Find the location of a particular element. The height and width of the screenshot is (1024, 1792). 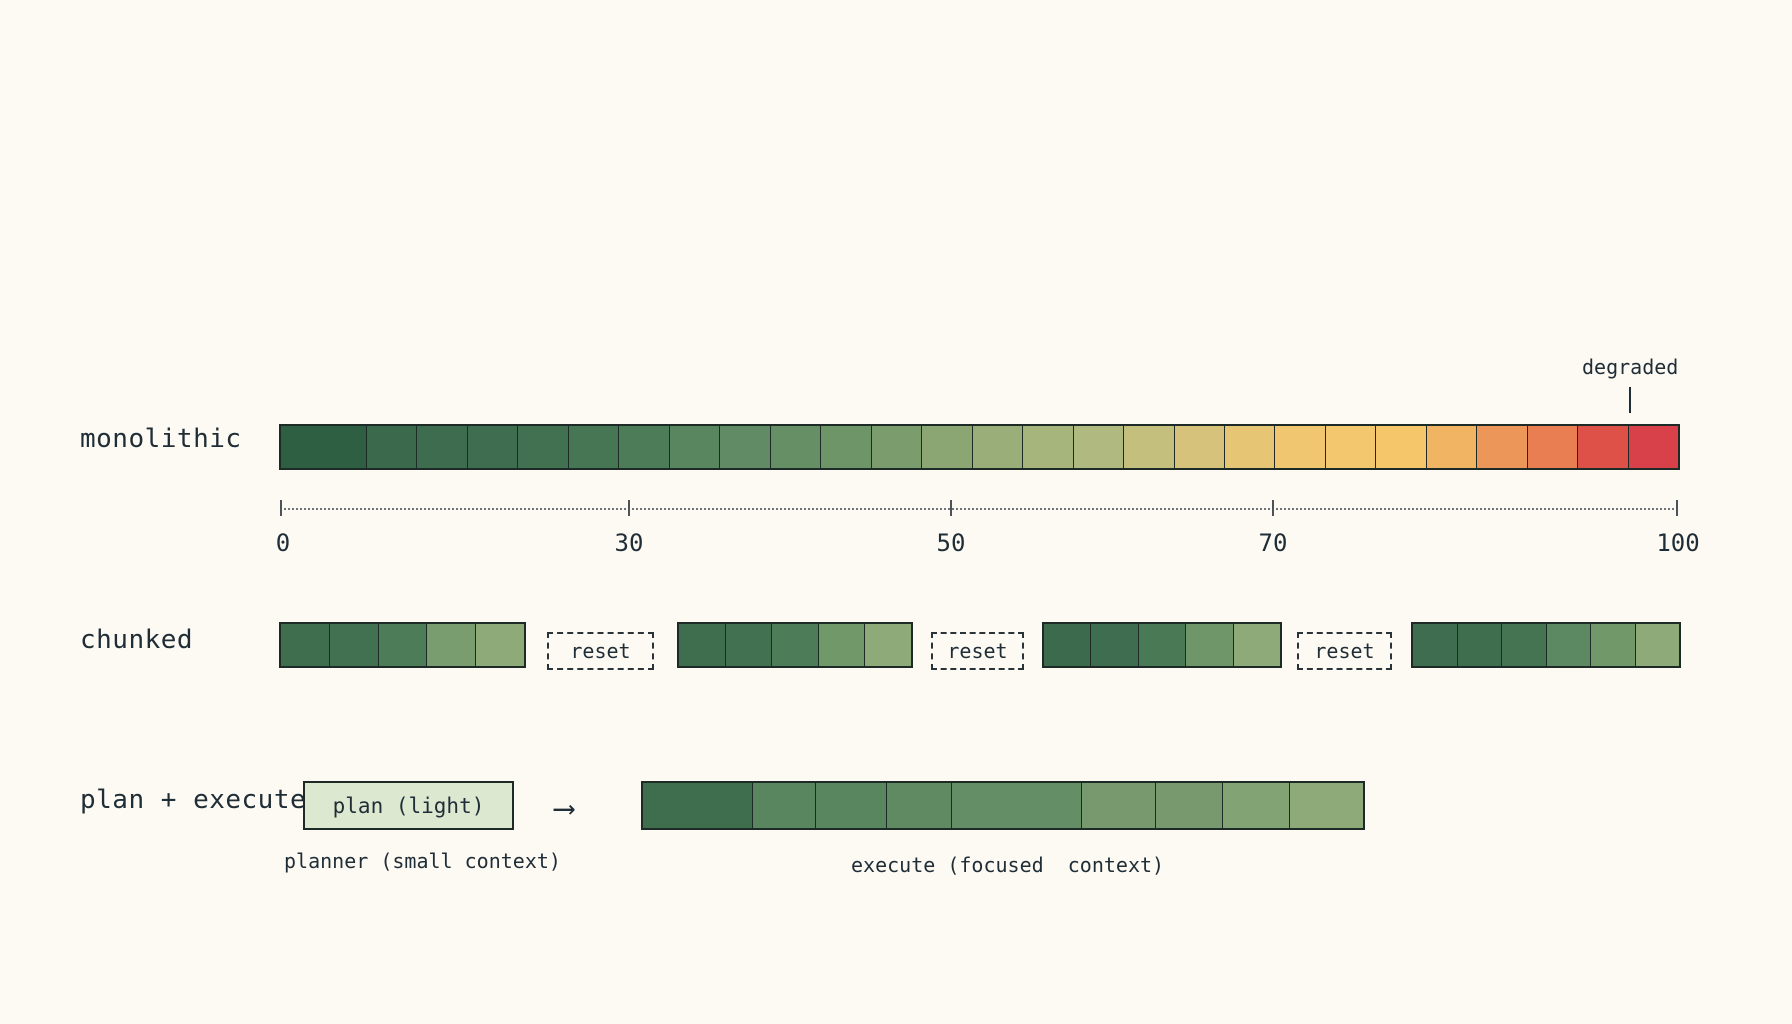

row-label-monolithic: monolithic is located at coordinates (161, 439).